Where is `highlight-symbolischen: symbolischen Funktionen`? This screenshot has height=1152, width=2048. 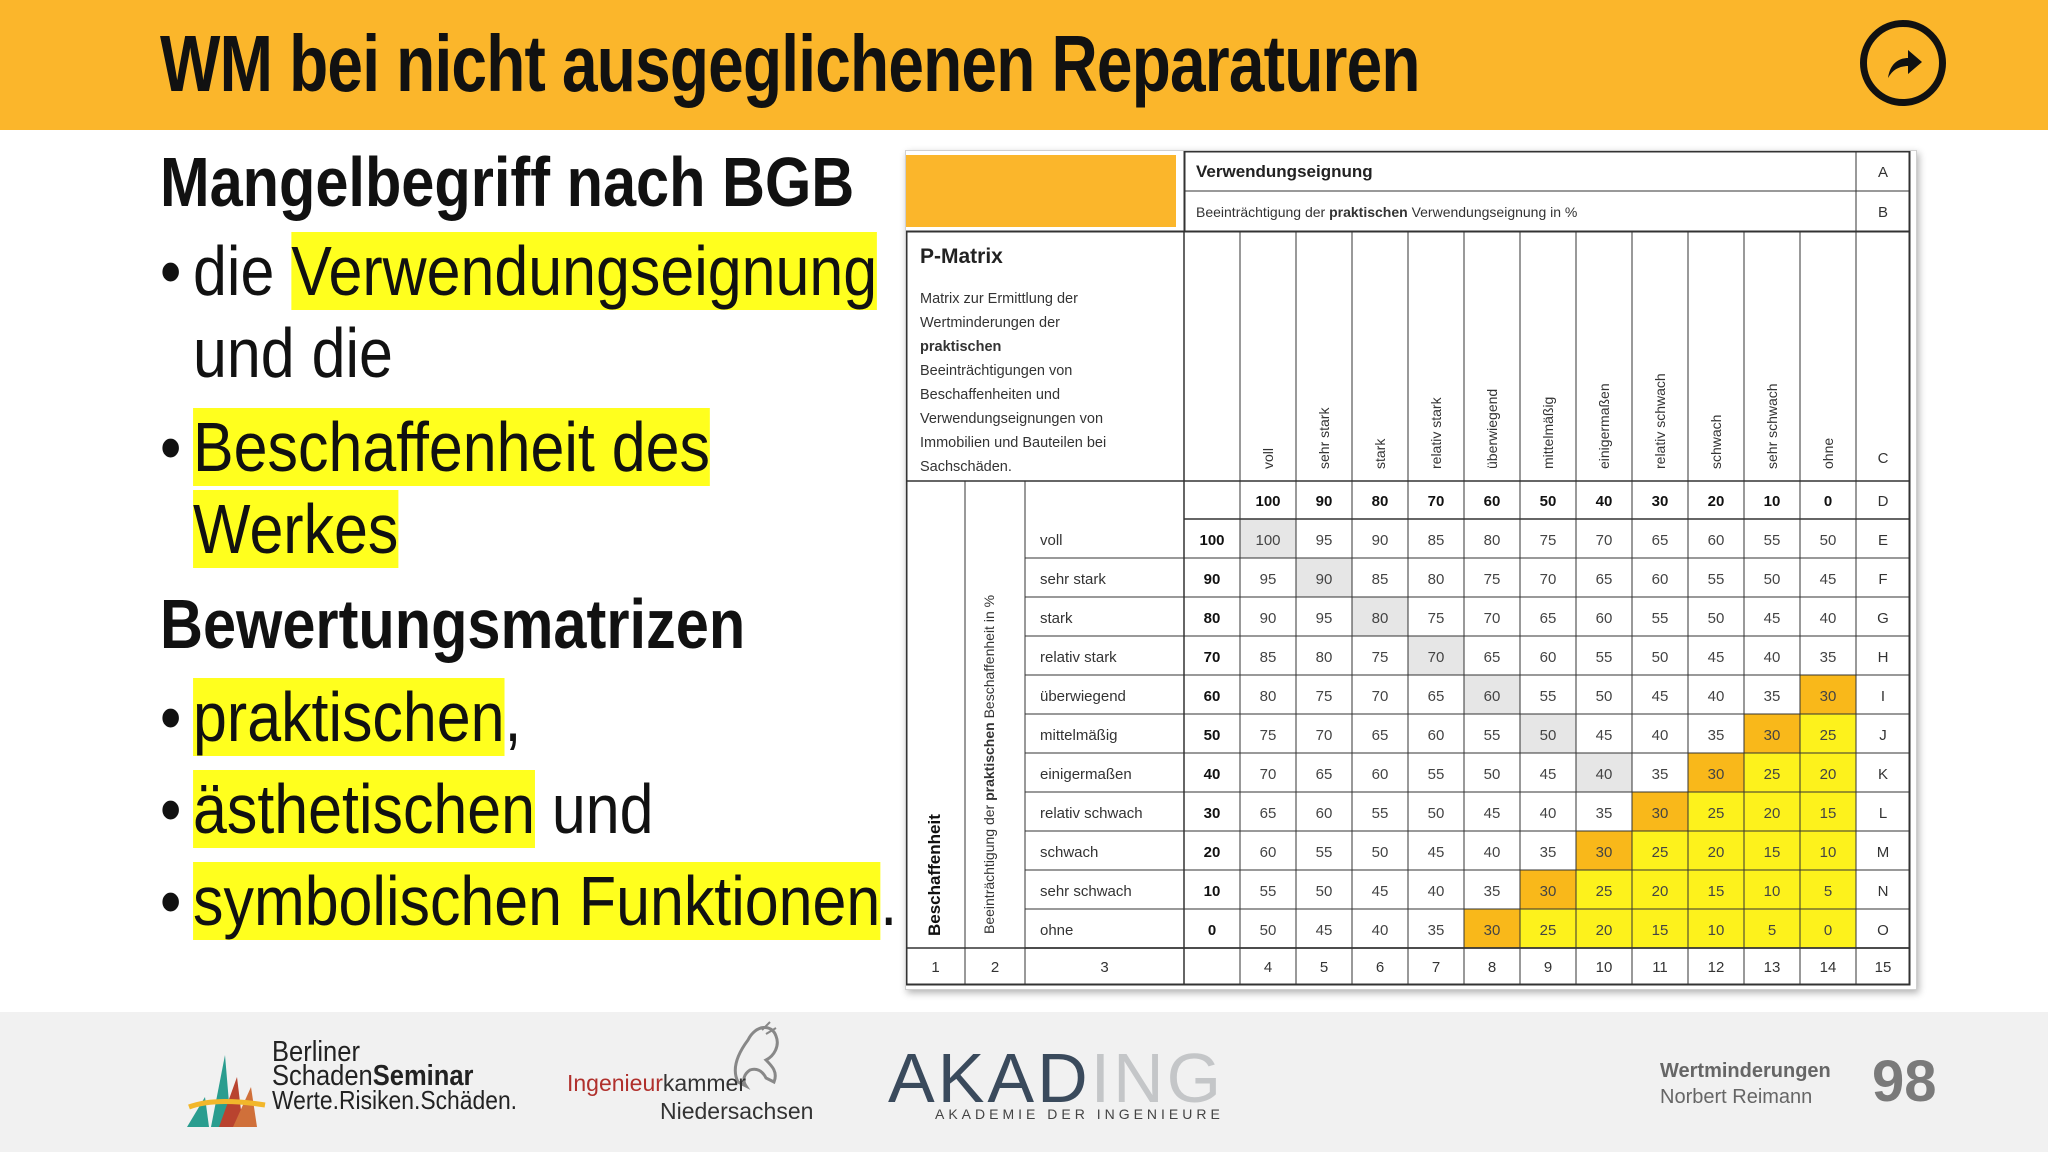
highlight-symbolischen: symbolischen Funktionen is located at coordinates (537, 901).